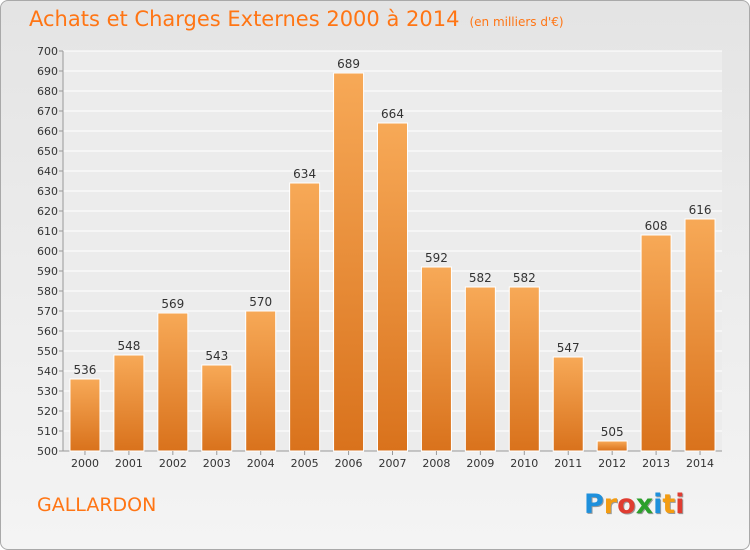 The height and width of the screenshot is (550, 750). What do you see at coordinates (244, 19) in the screenshot?
I see `chart-title: Achats et Charges Externes 2000 à 2014` at bounding box center [244, 19].